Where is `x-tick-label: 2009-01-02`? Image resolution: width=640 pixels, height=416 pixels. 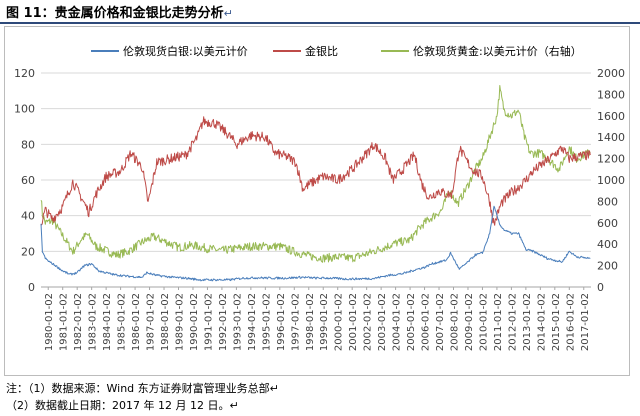
x-tick-label: 2009-01-02 is located at coordinates (469, 322).